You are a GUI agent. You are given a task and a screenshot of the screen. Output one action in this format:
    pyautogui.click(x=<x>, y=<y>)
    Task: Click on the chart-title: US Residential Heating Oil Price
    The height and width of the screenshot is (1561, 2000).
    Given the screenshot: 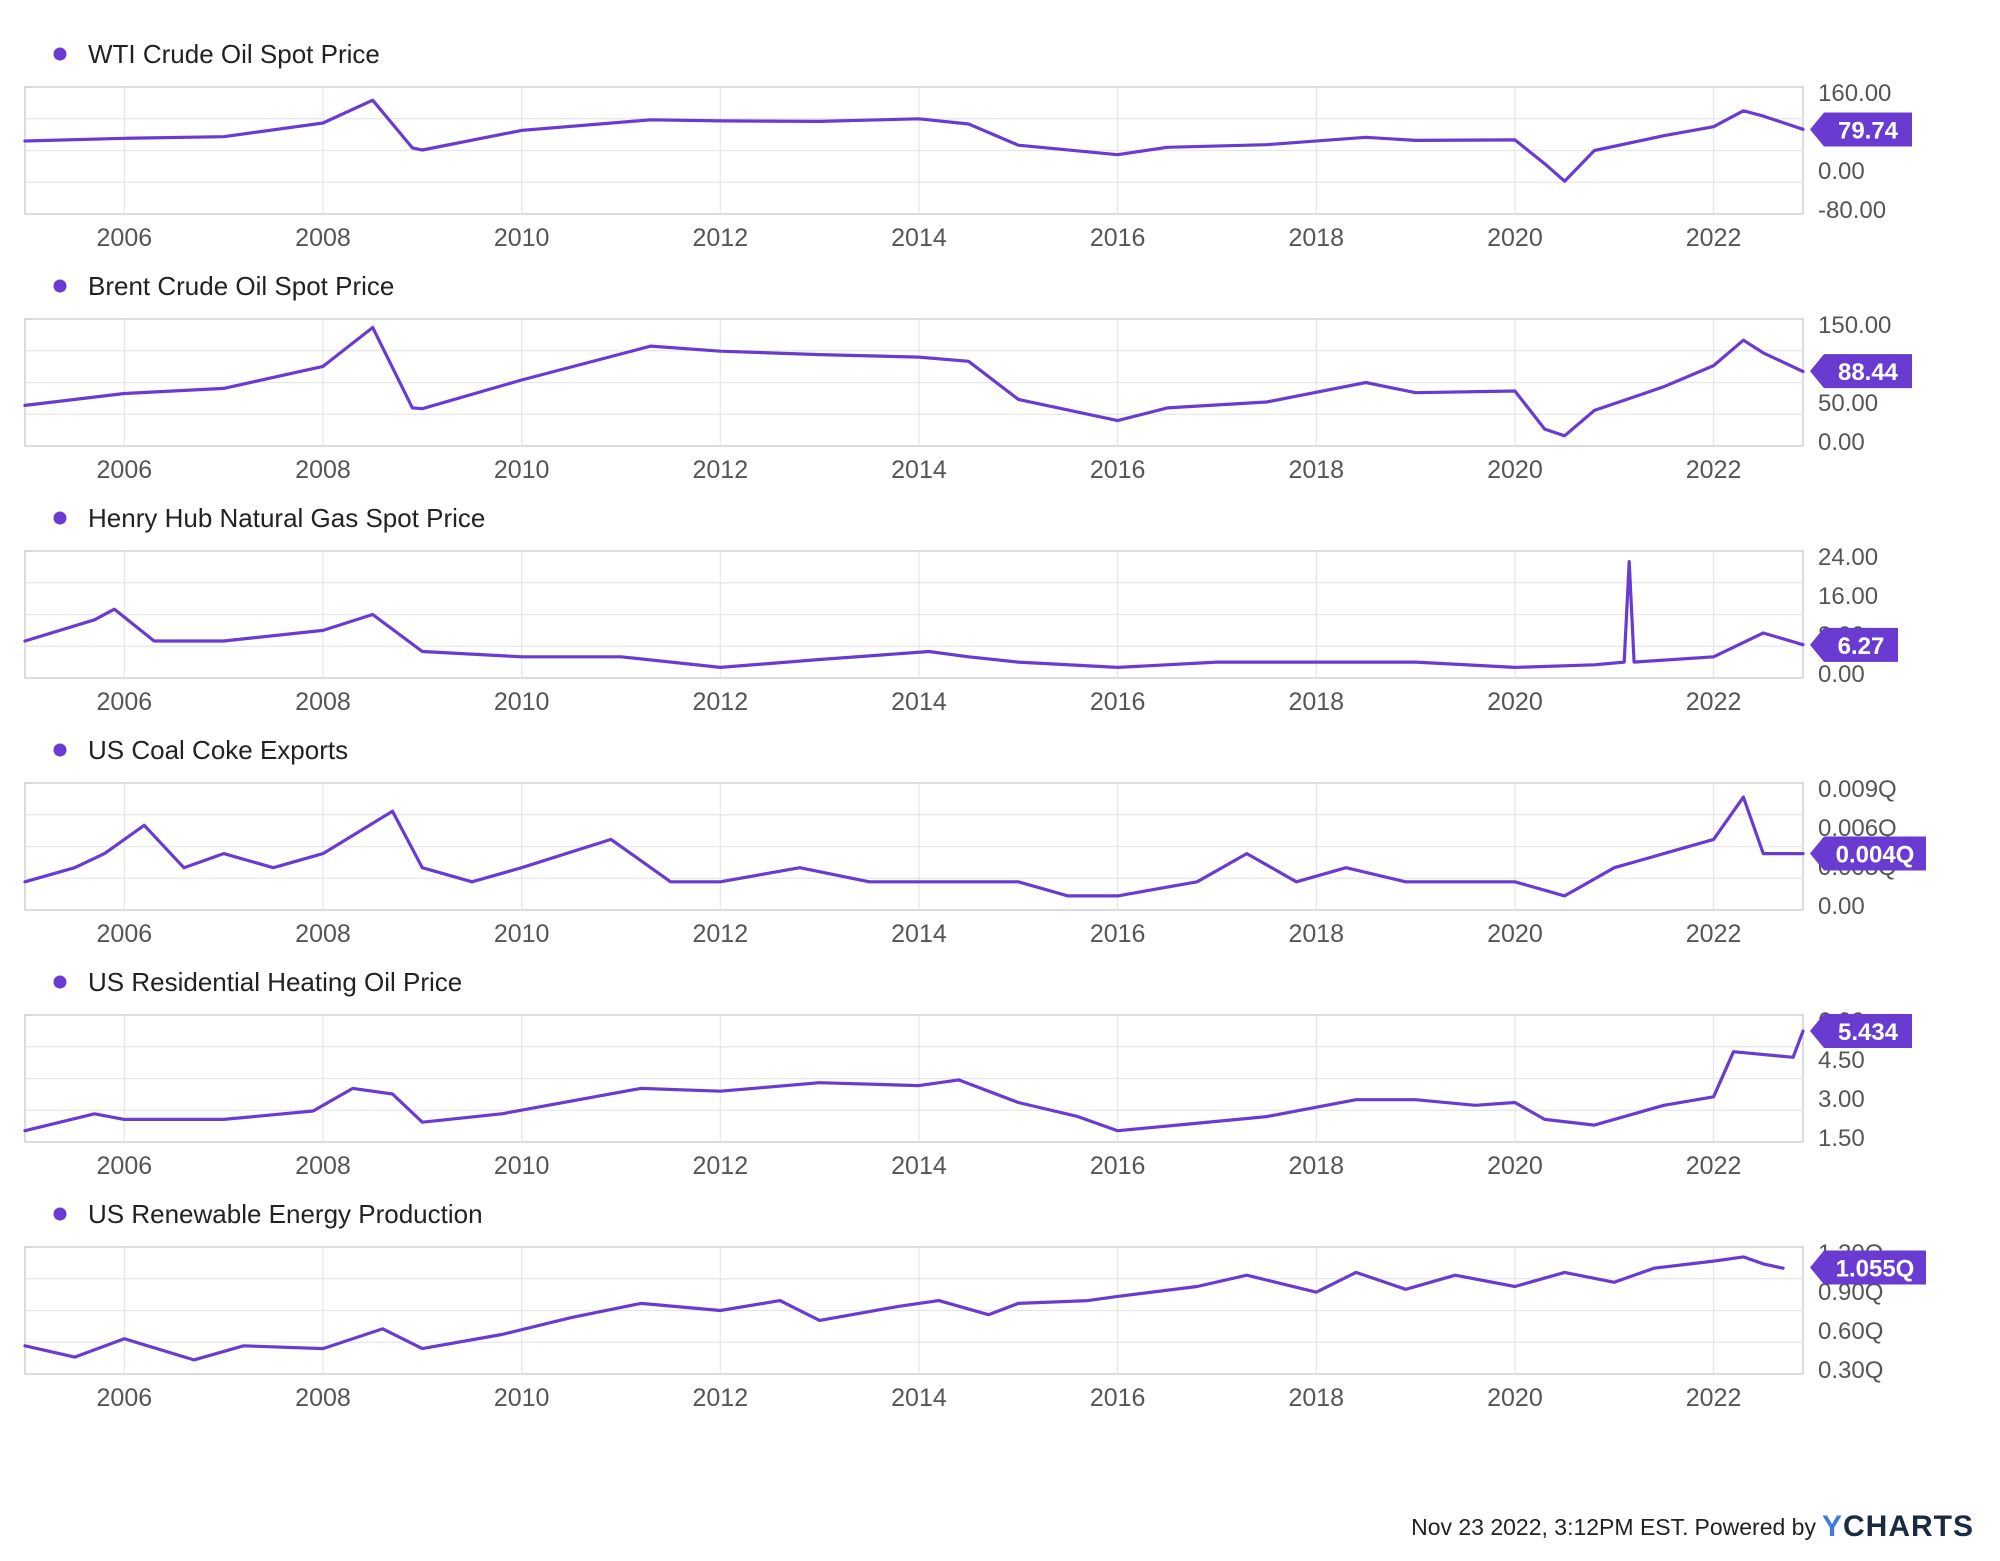 What is the action you would take?
    pyautogui.click(x=275, y=982)
    